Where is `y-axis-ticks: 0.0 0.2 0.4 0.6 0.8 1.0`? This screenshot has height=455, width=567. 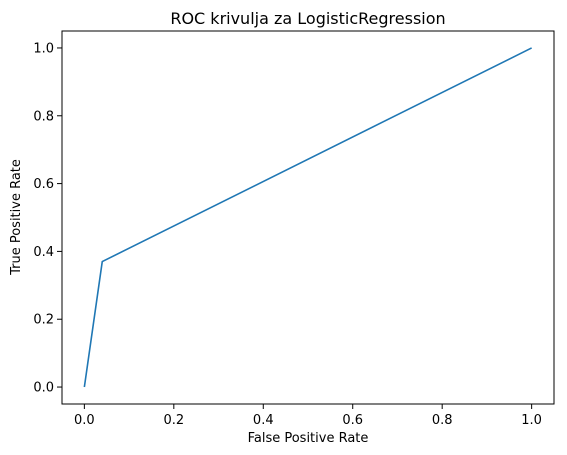 y-axis-ticks: 0.0 0.2 0.4 0.6 0.8 1.0 is located at coordinates (47, 218).